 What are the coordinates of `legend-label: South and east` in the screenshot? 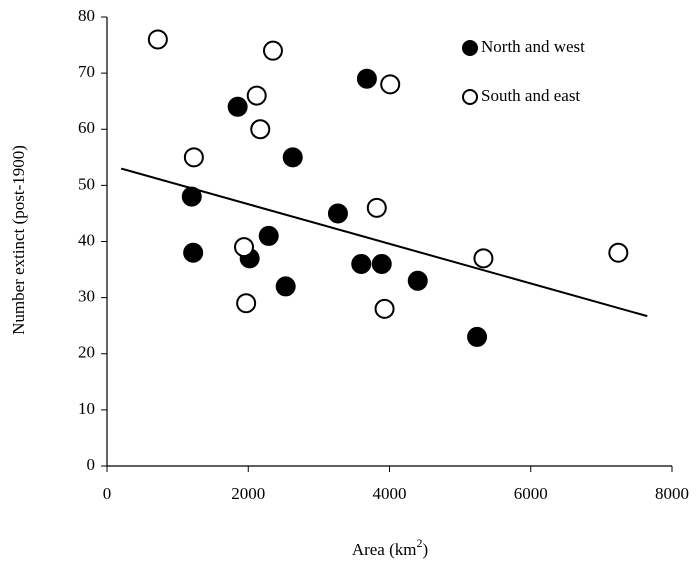 It's located at (530, 95).